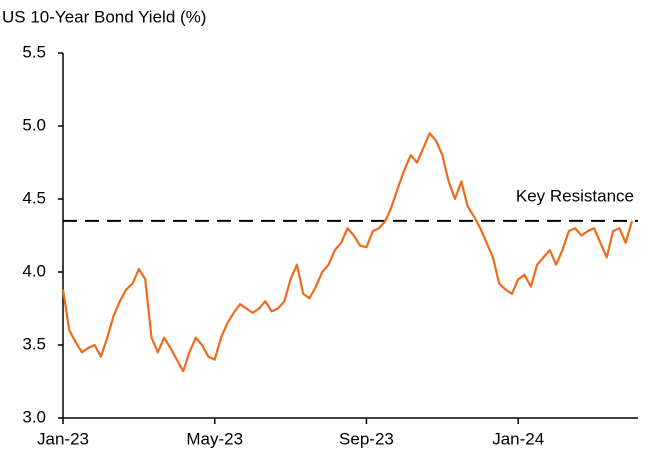  I want to click on y-tick-label: 5.0, so click(34, 124).